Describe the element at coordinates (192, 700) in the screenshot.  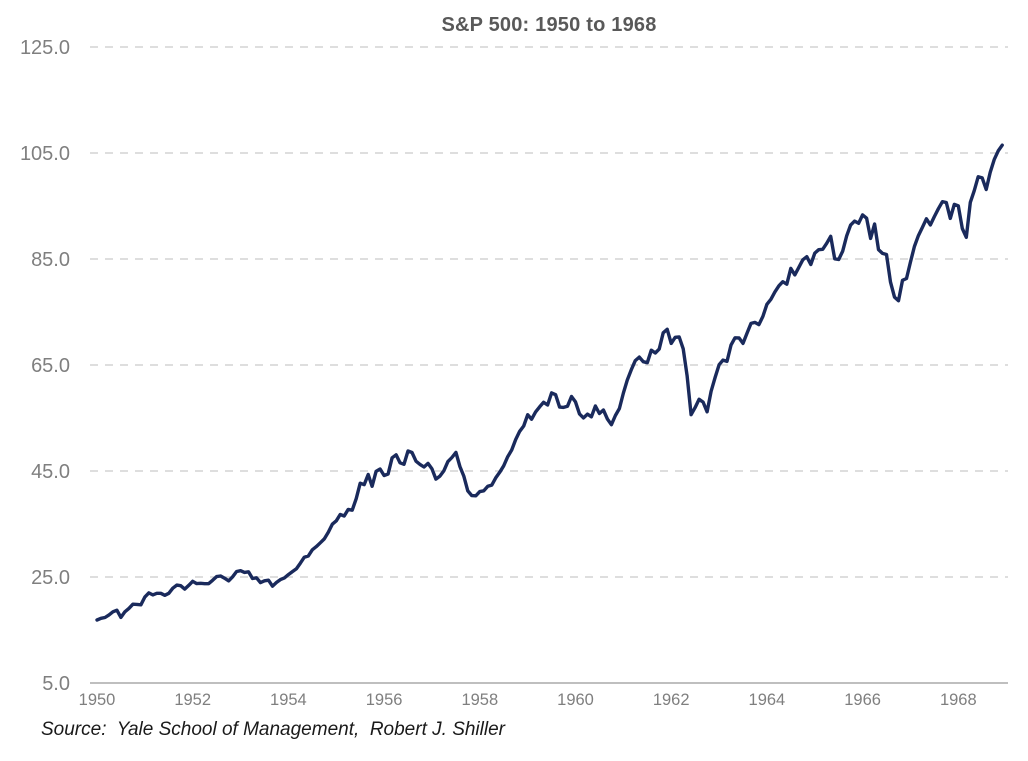
I see `x-axis-tick-label: 1952` at that location.